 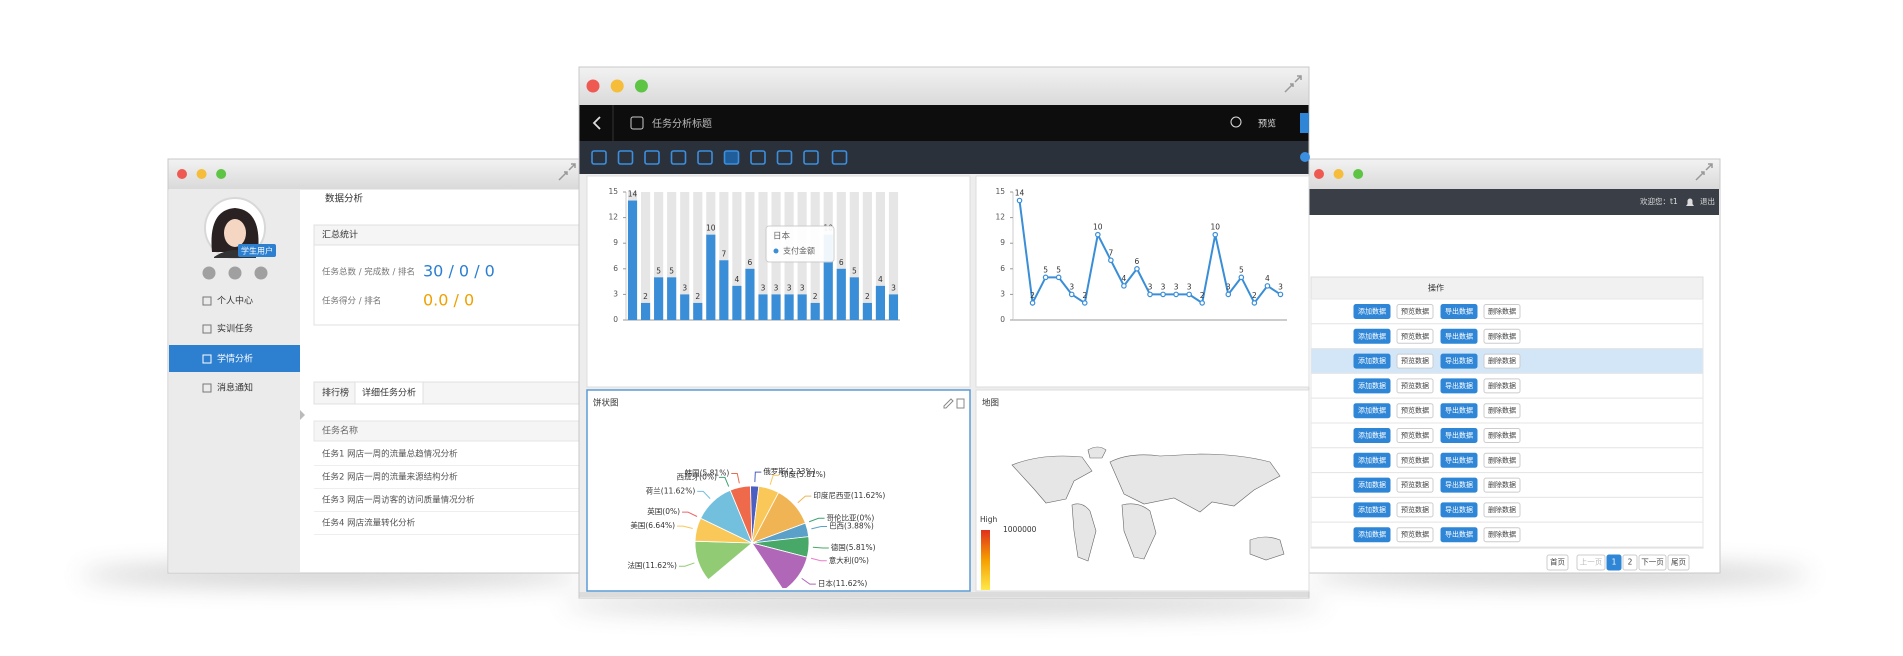 I want to click on settings-icon, so click(x=1305, y=157).